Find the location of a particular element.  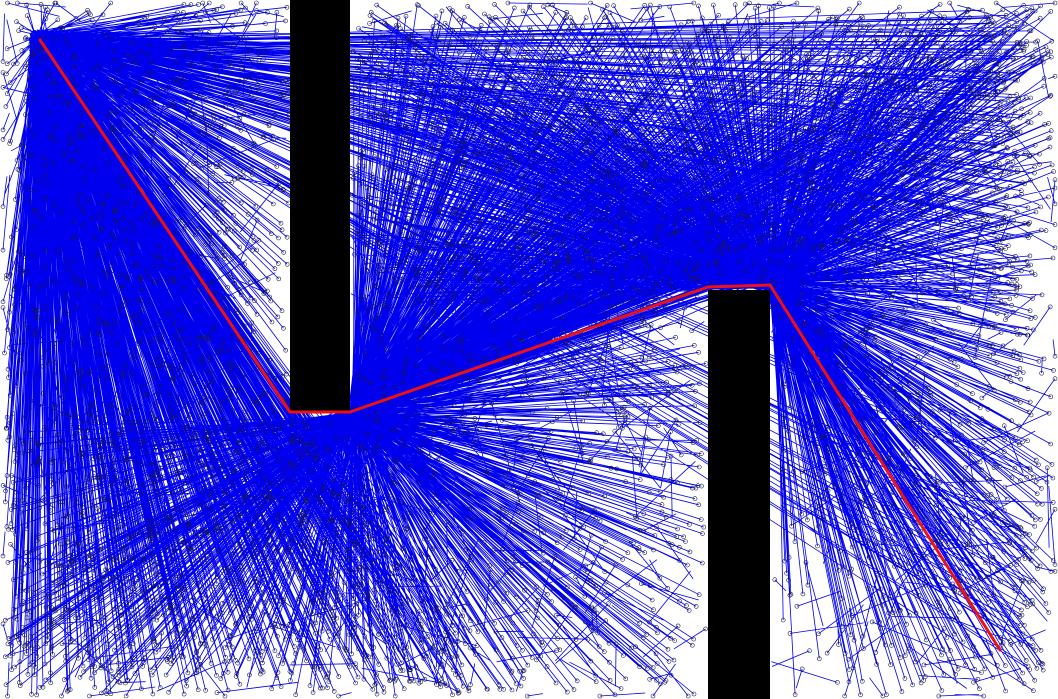

obstacle-lower-wall is located at coordinates (739, 494).